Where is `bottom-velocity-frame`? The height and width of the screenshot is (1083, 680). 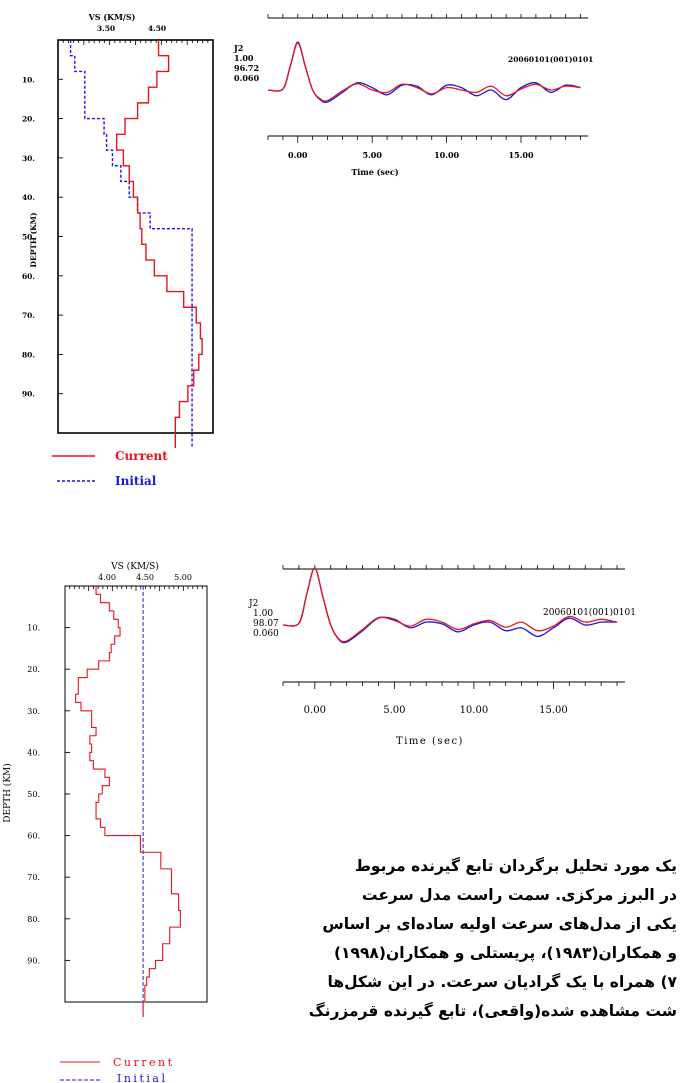
bottom-velocity-frame is located at coordinates (136, 794).